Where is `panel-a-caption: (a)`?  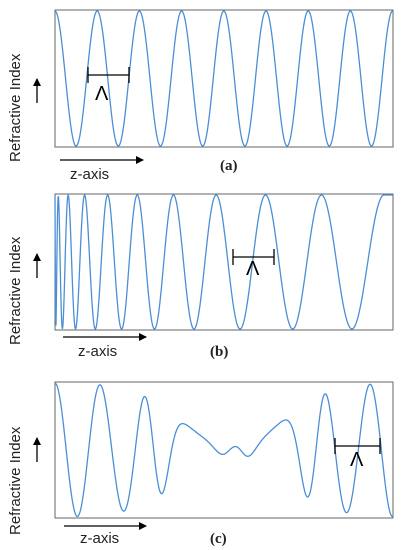 panel-a-caption: (a) is located at coordinates (229, 166).